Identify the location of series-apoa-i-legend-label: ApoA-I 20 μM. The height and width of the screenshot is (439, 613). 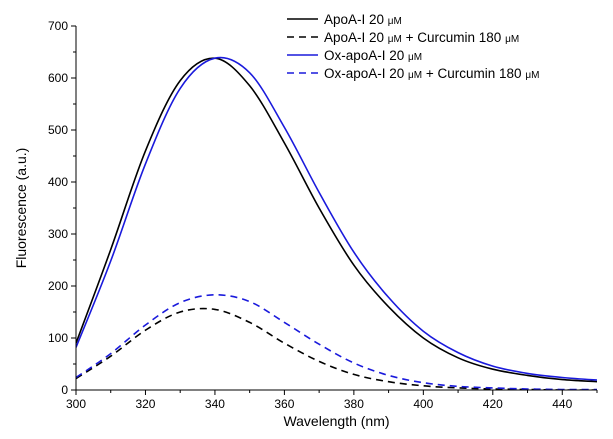
(363, 19).